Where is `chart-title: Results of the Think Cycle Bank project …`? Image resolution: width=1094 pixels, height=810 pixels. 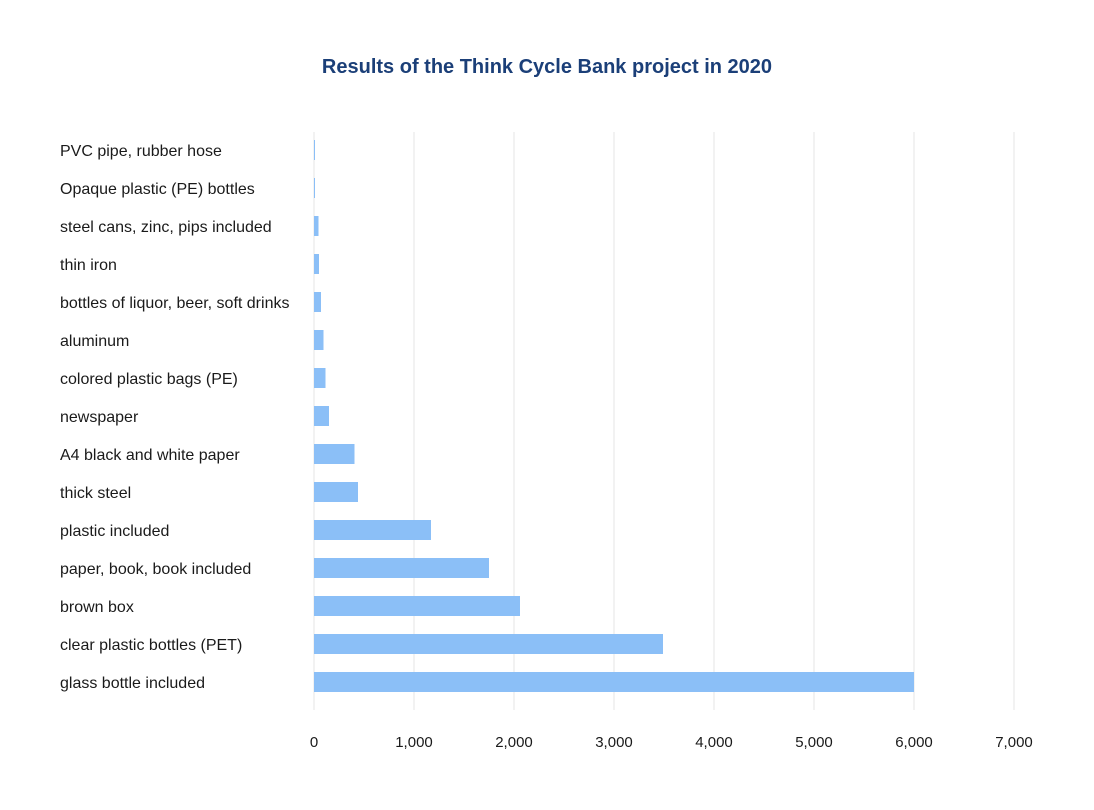
chart-title: Results of the Think Cycle Bank project … is located at coordinates (547, 67).